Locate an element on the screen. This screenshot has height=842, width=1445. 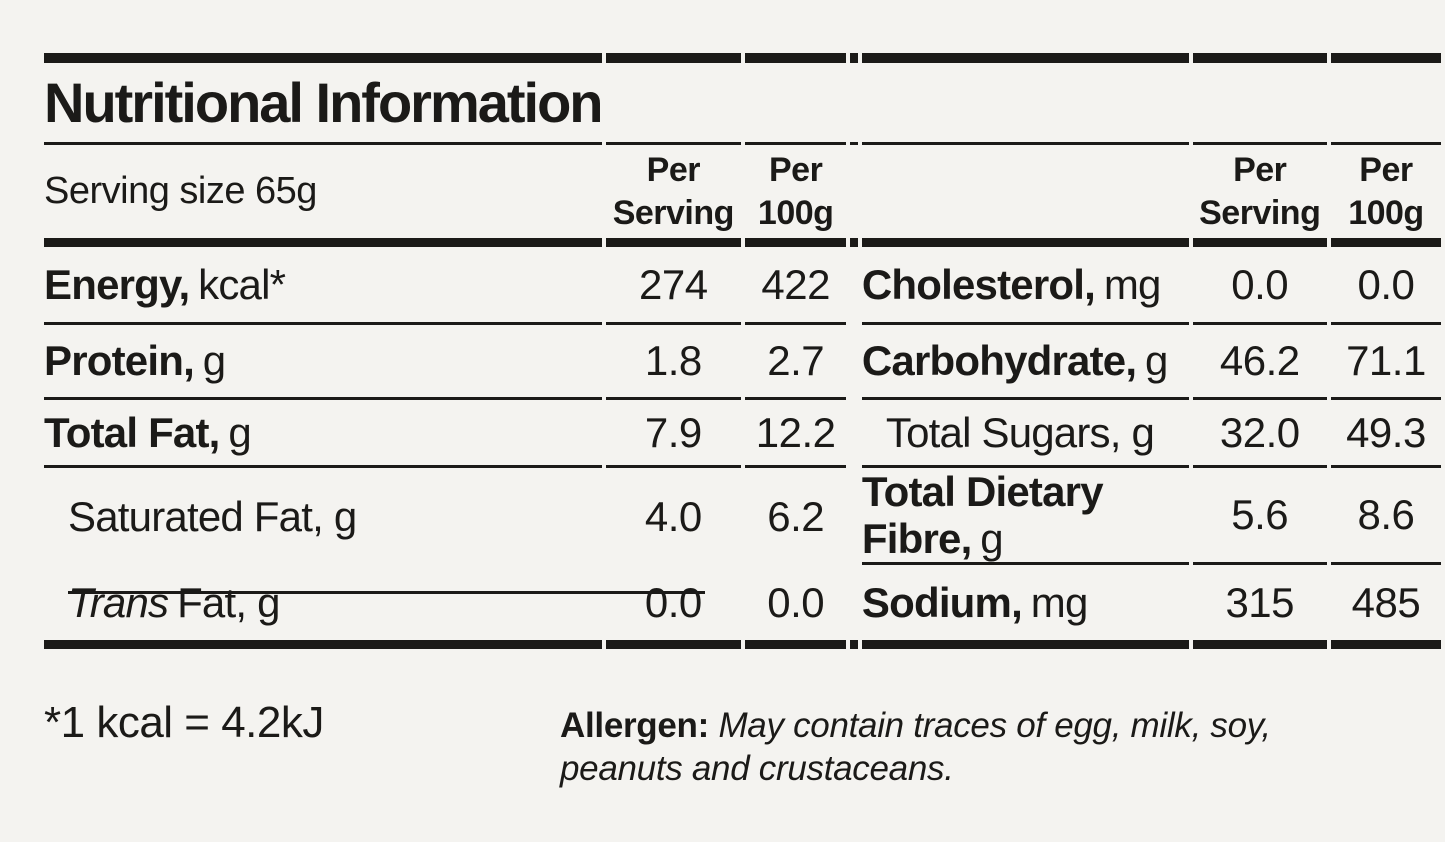
value-per-serving: 5.6 is located at coordinates (1259, 517).